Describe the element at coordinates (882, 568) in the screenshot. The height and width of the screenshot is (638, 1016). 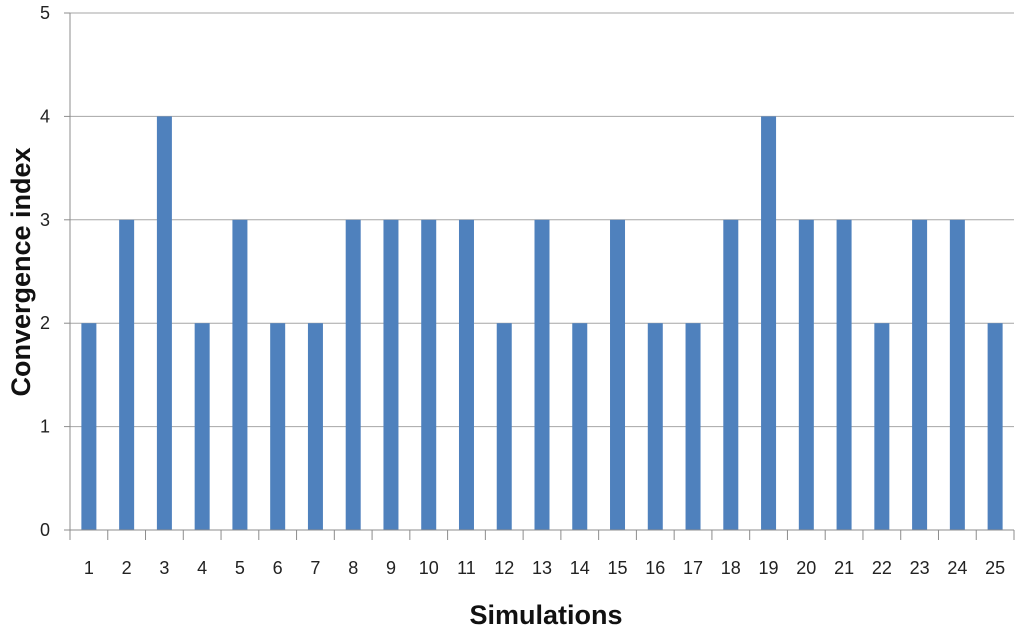
I see `x-tick-label: 22` at that location.